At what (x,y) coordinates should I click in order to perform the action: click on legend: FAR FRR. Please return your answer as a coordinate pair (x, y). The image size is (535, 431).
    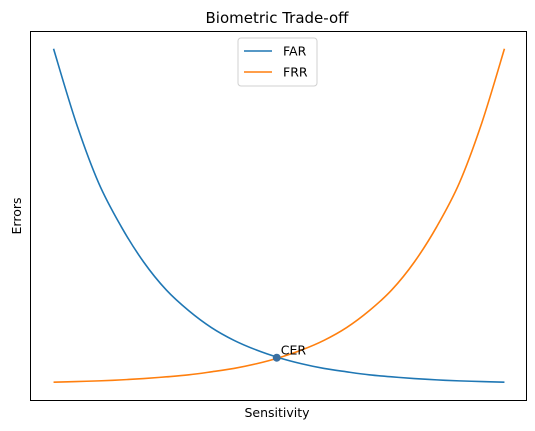
    Looking at the image, I should click on (277, 62).